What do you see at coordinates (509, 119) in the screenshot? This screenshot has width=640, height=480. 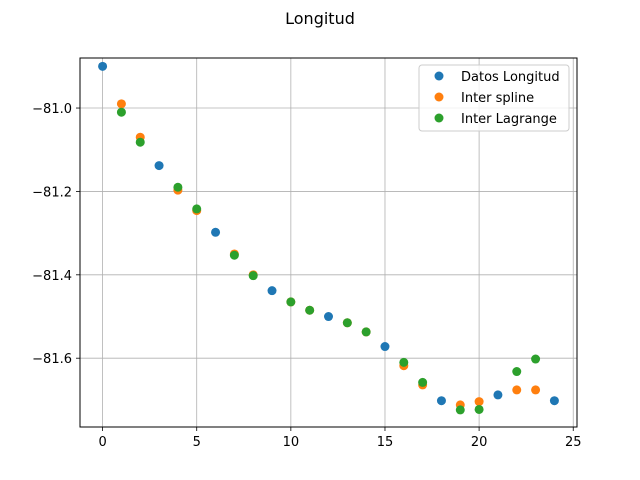 I see `legend-label: Inter Lagrange` at bounding box center [509, 119].